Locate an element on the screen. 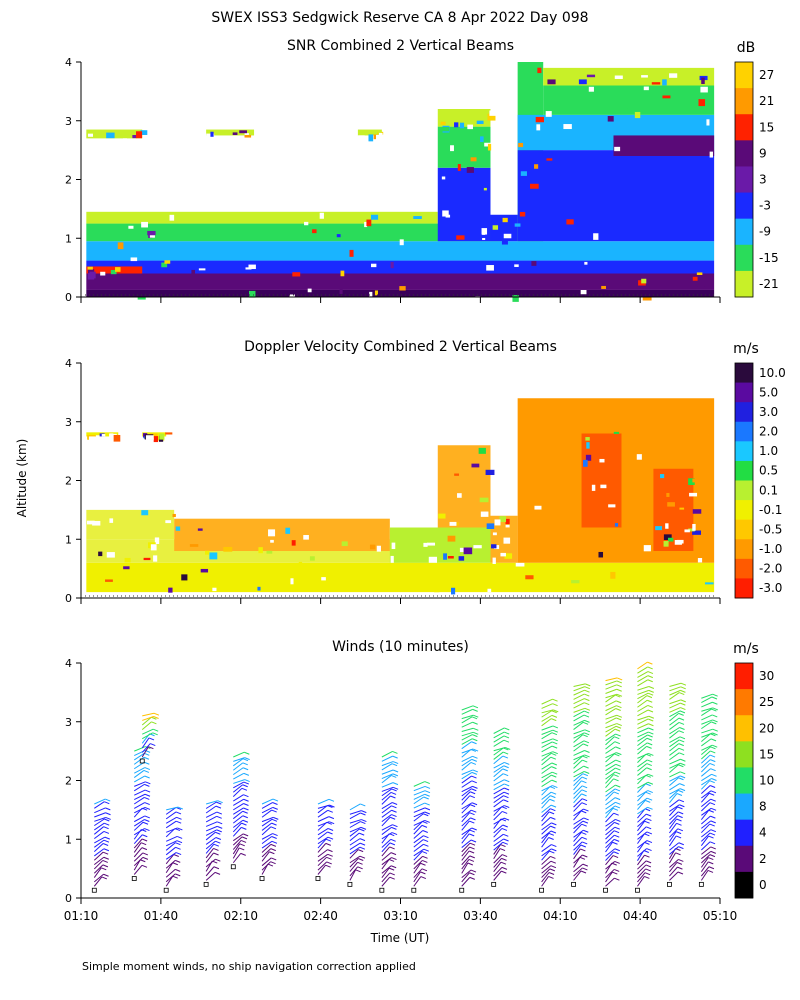  x-tick-label: 03:40 is located at coordinates (480, 916).